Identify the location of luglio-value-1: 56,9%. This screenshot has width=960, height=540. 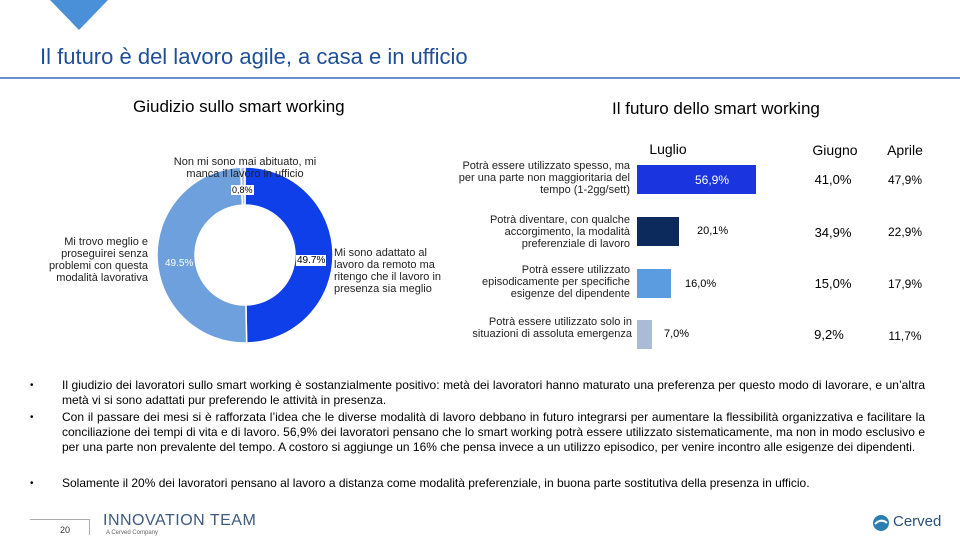
(712, 180).